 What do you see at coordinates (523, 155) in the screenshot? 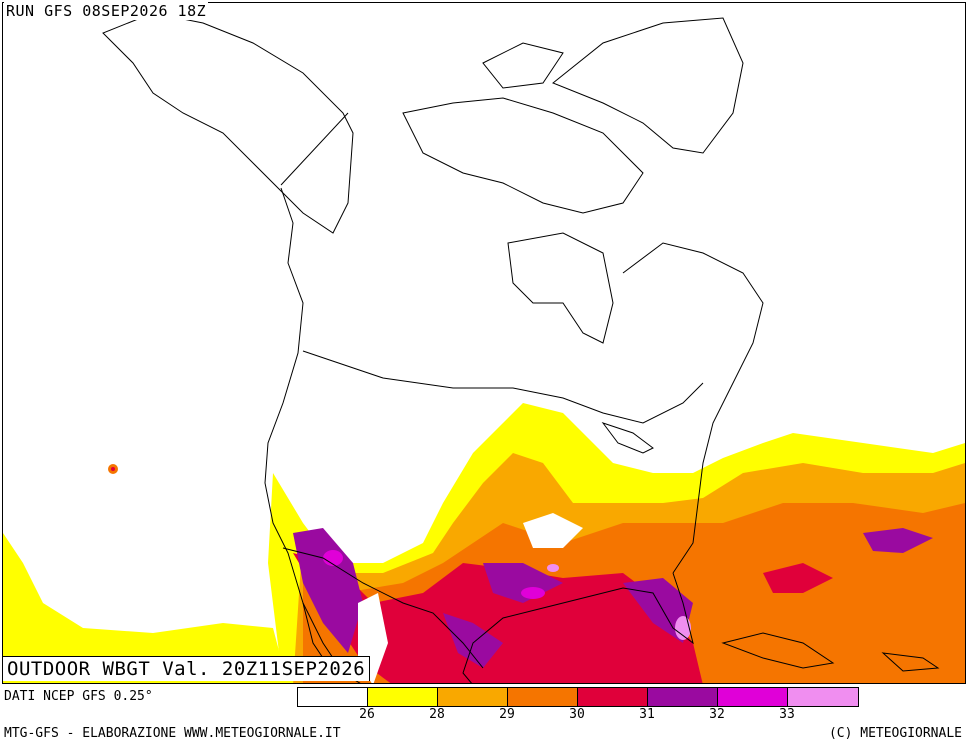
I see `arctic-islands` at bounding box center [523, 155].